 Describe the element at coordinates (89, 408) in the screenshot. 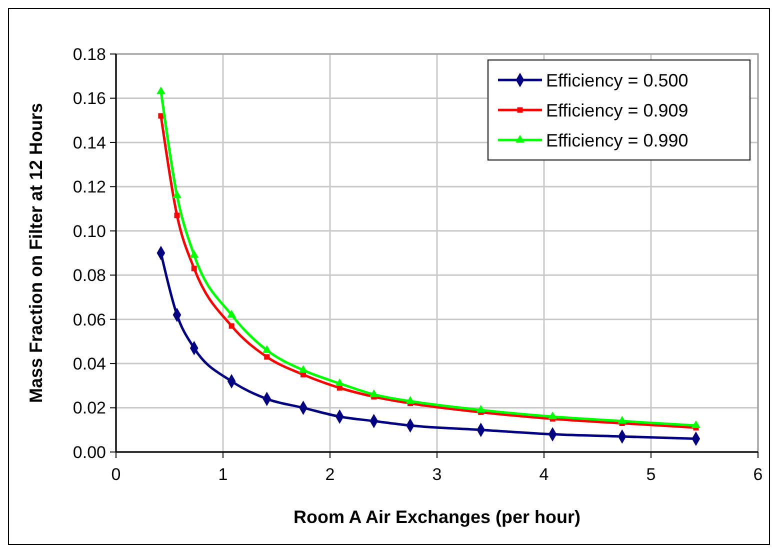

I see `y-tick-label: 0.02` at that location.